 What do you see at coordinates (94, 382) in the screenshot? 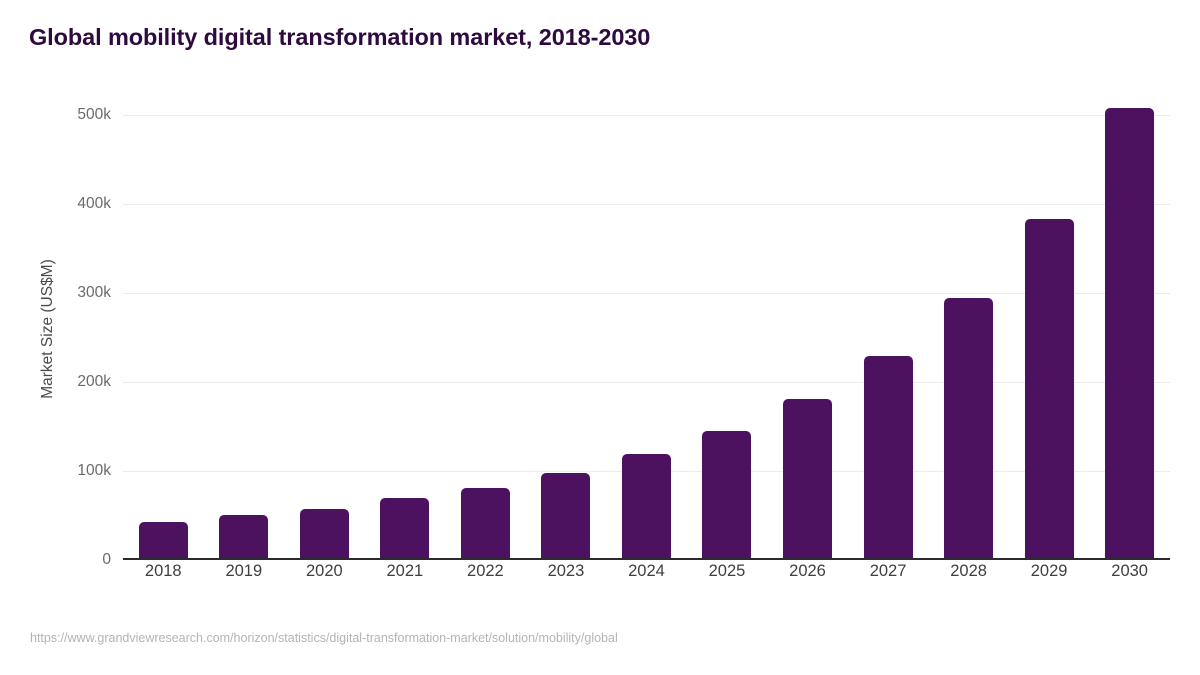
I see `y-axis-tick-label: 200k` at bounding box center [94, 382].